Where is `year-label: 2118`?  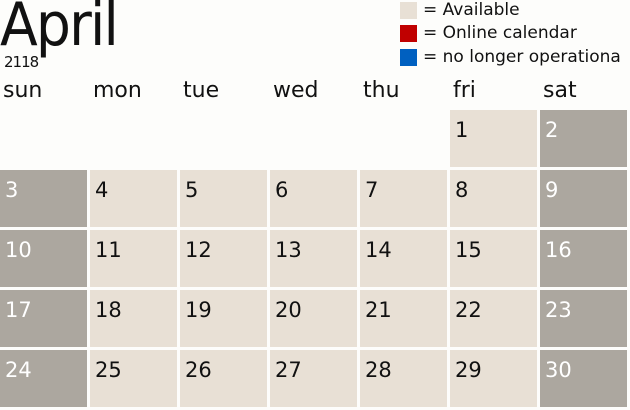
year-label: 2118 is located at coordinates (21, 62).